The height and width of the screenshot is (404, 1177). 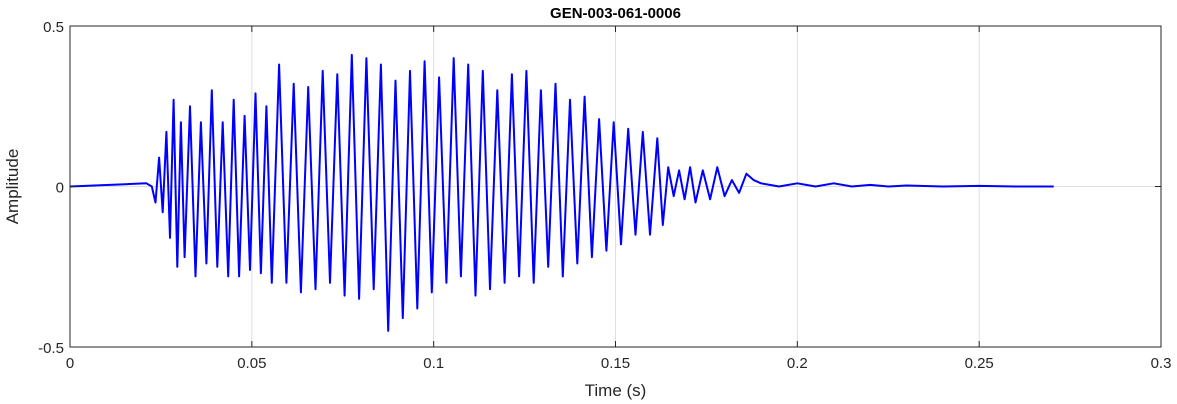 I want to click on x-tick-label: 0.25, so click(x=979, y=363).